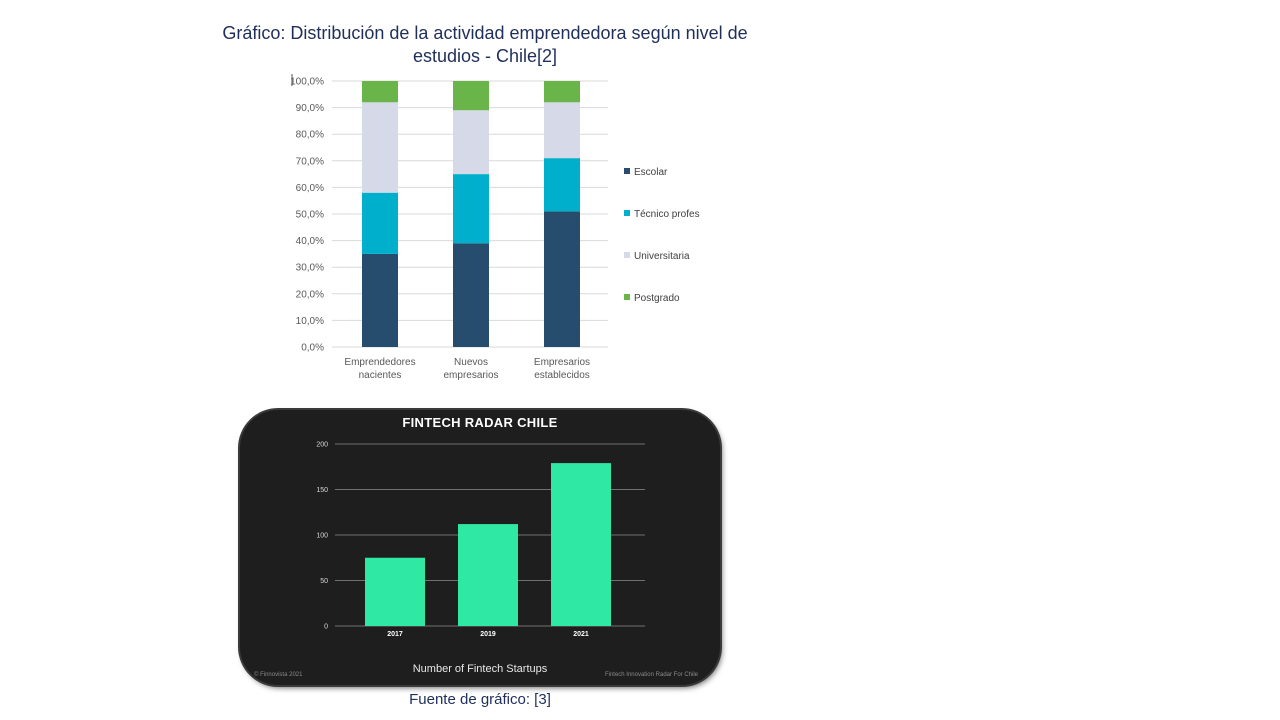 Image resolution: width=1280 pixels, height=720 pixels. Describe the element at coordinates (480, 699) in the screenshot. I see `source-caption: Fuente de gráfico: [3]` at that location.